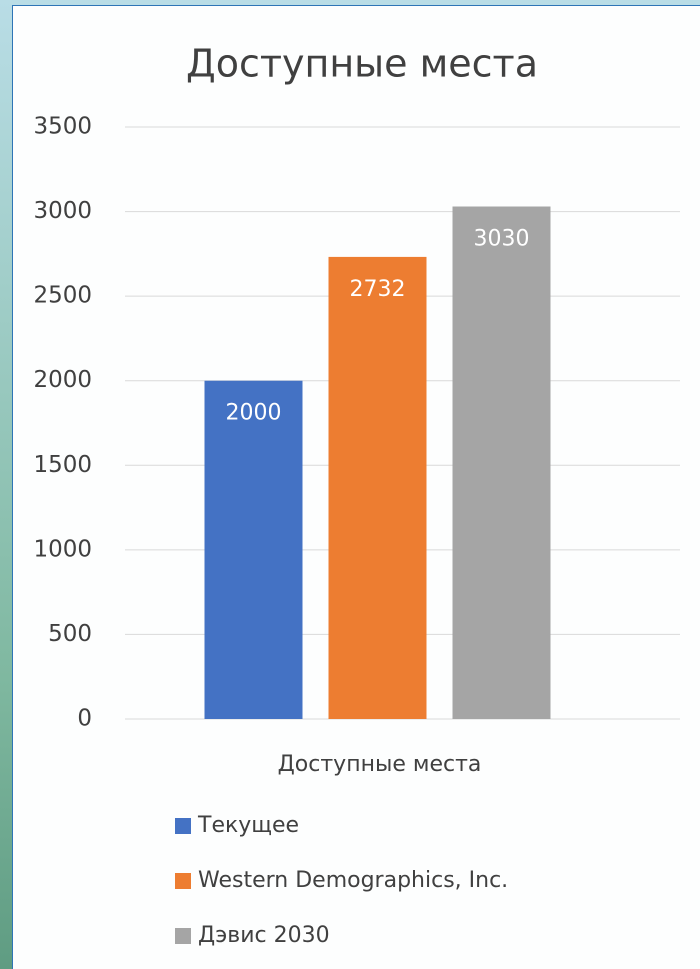 This screenshot has height=969, width=700. What do you see at coordinates (62, 127) in the screenshot?
I see `y-tick-label: 3500` at bounding box center [62, 127].